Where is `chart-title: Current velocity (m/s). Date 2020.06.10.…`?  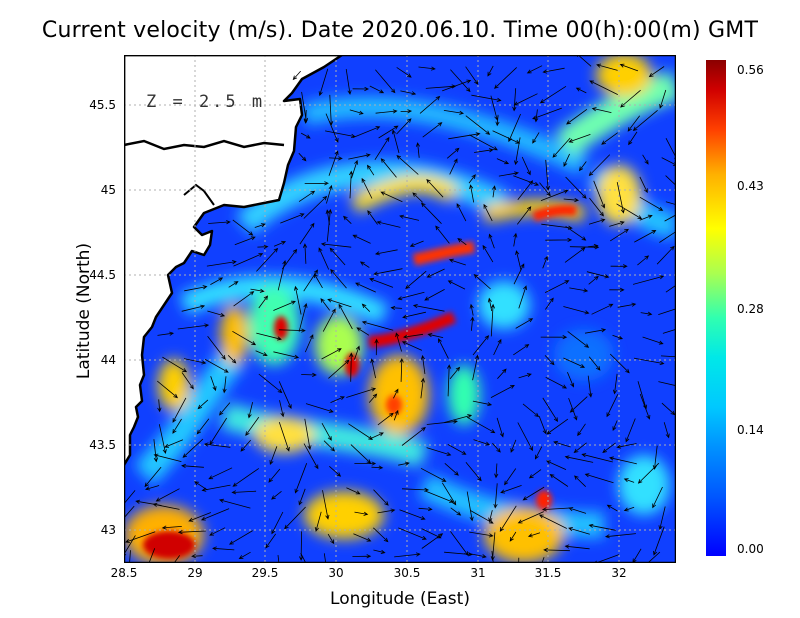
chart-title: Current velocity (m/s). Date 2020.06.10.… is located at coordinates (400, 30).